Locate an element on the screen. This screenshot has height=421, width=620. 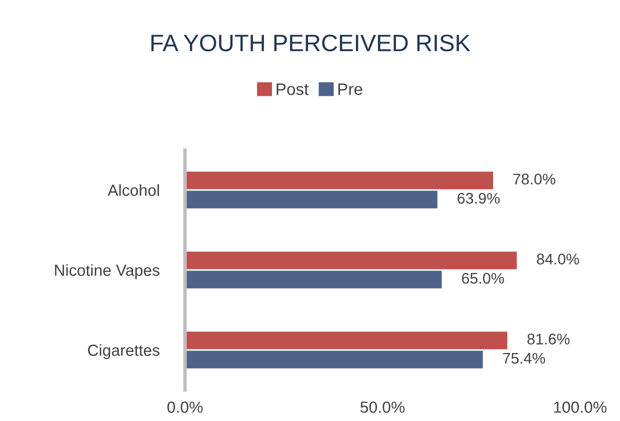
data-label: 84.0% is located at coordinates (558, 259).